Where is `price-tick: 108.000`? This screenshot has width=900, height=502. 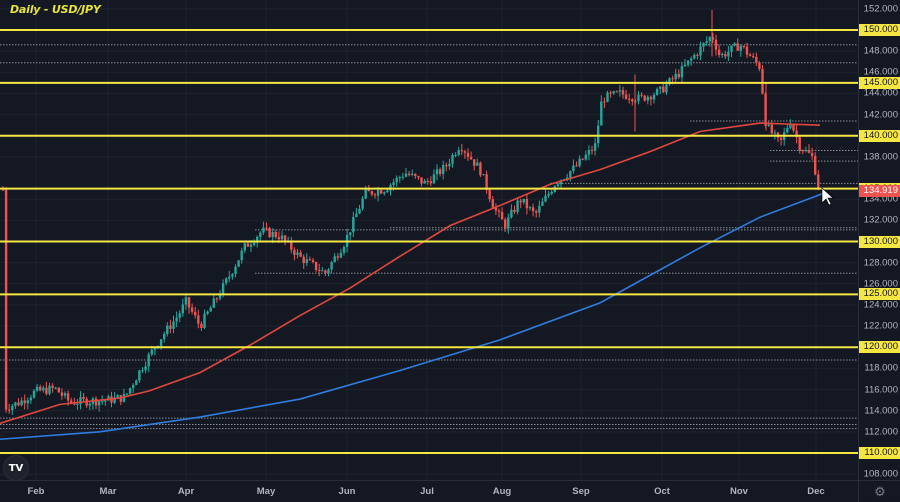 price-tick: 108.000 is located at coordinates (880, 474).